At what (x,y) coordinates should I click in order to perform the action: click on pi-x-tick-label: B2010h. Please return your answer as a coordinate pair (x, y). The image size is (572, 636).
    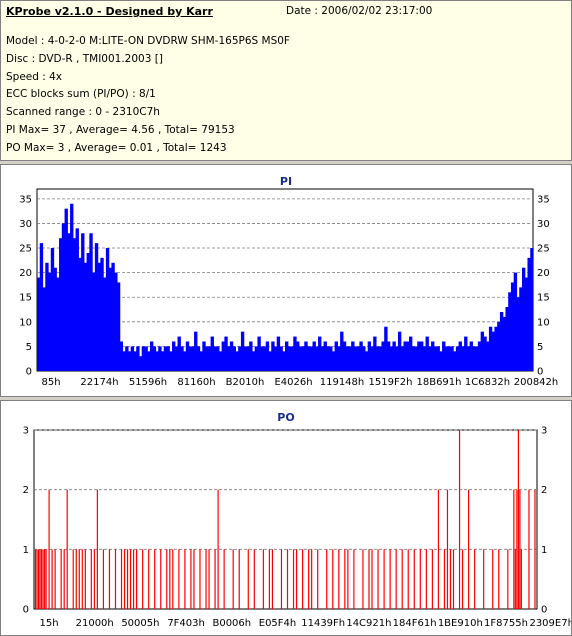
    Looking at the image, I should click on (245, 382).